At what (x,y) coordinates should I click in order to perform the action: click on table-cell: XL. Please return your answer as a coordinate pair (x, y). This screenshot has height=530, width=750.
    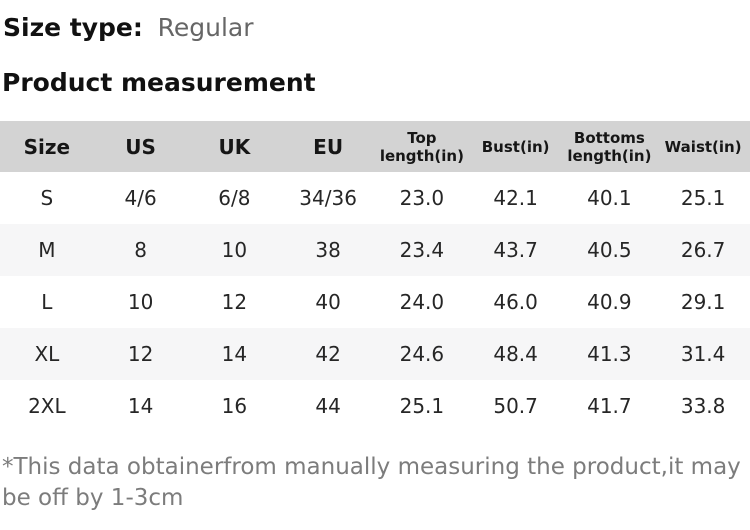
    Looking at the image, I should click on (47, 354).